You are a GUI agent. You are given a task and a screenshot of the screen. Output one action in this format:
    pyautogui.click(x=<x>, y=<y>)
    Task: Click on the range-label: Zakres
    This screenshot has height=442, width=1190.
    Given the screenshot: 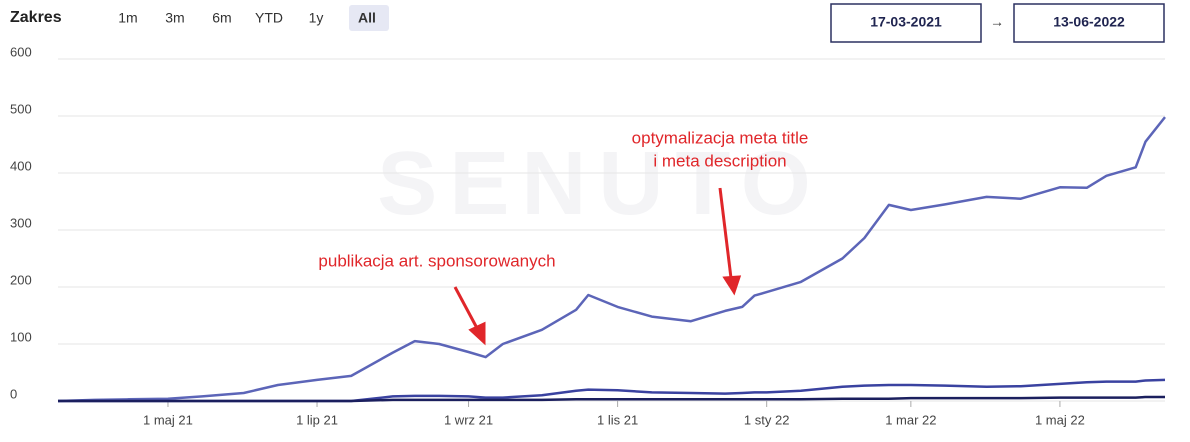 What is the action you would take?
    pyautogui.click(x=36, y=17)
    